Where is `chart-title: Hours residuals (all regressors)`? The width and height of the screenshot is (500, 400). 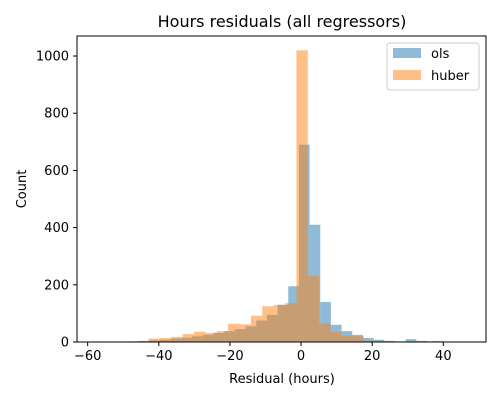
chart-title: Hours residuals (all regressors) is located at coordinates (282, 21).